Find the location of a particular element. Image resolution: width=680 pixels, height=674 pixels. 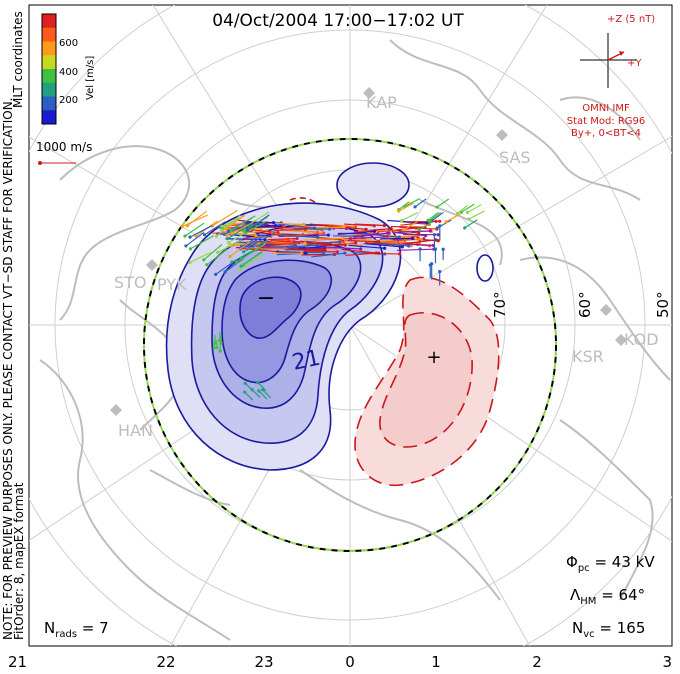

lambda-subscript: HM is located at coordinates (588, 601).